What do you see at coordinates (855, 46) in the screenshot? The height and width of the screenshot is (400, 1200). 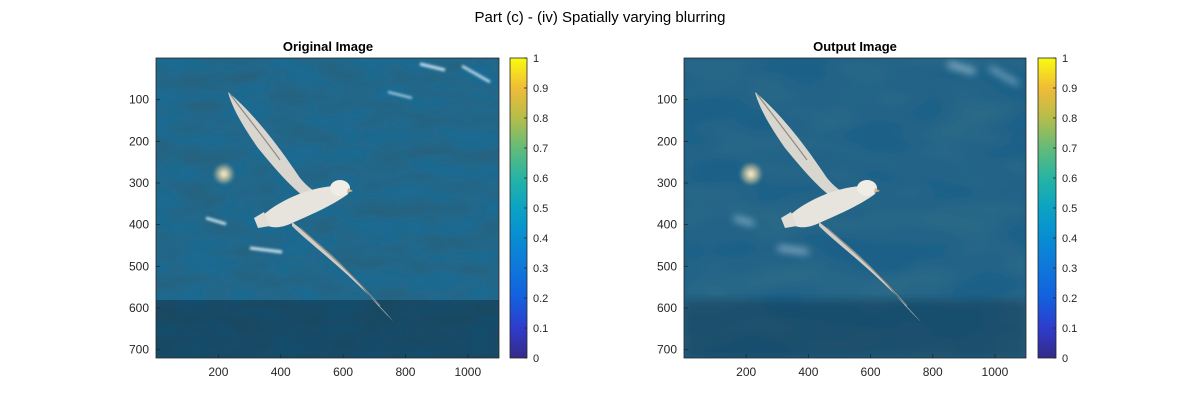 I see `axes-title-output: Output Image` at bounding box center [855, 46].